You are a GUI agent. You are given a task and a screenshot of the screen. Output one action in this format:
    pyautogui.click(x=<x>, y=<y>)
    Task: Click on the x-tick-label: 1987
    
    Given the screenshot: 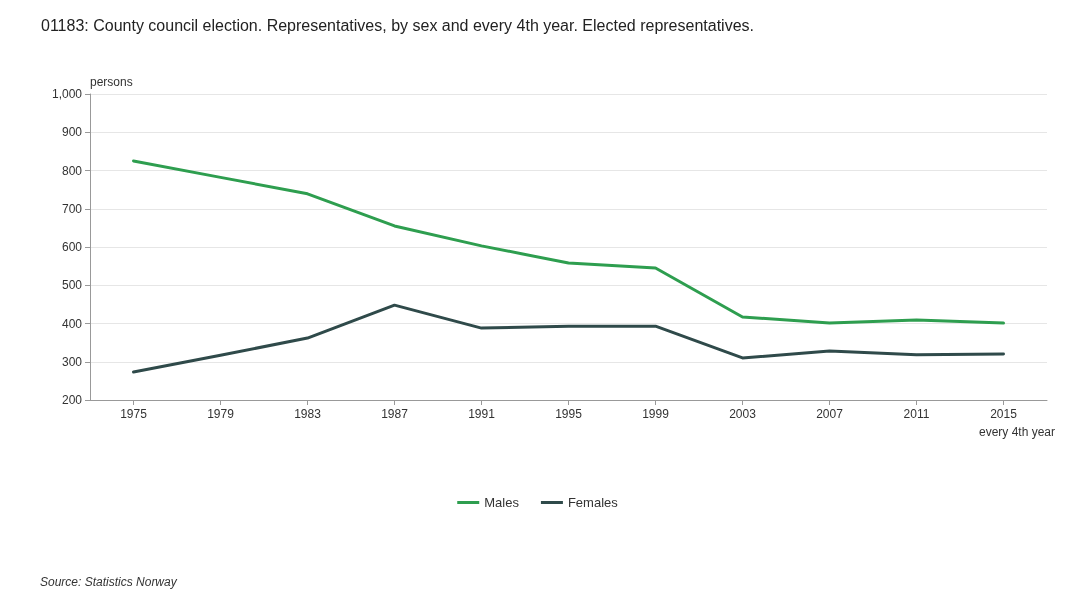 What is the action you would take?
    pyautogui.click(x=395, y=414)
    